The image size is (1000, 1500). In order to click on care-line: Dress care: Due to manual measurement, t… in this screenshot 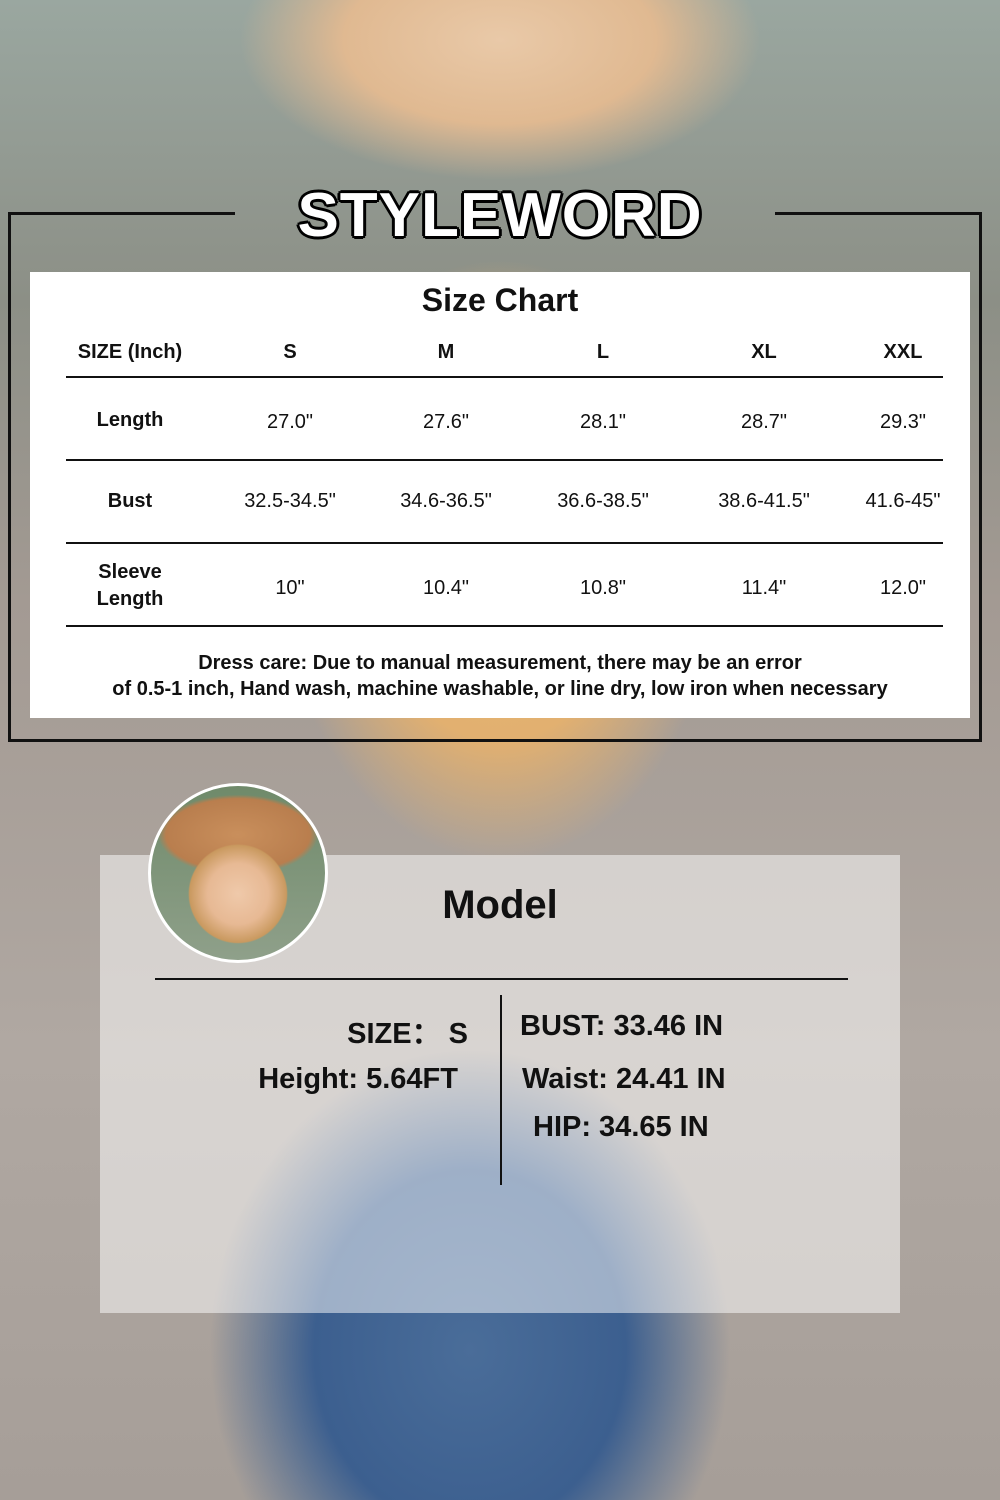, I will do `click(500, 663)`.